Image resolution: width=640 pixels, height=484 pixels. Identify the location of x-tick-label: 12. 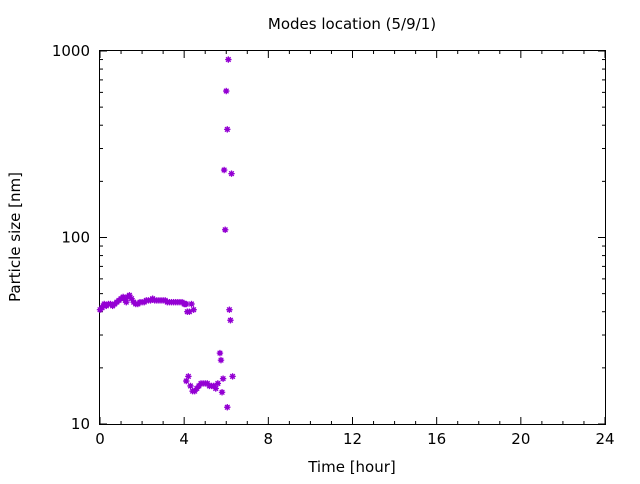
(352, 439).